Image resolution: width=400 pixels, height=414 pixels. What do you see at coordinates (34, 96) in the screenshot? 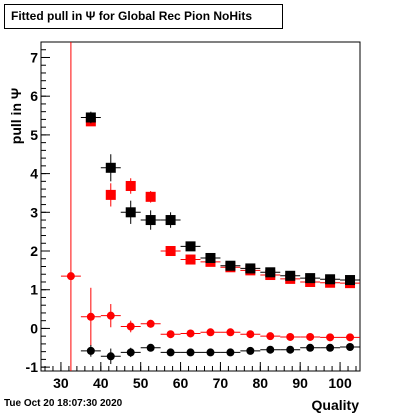
I see `y-tick-label: 6` at bounding box center [34, 96].